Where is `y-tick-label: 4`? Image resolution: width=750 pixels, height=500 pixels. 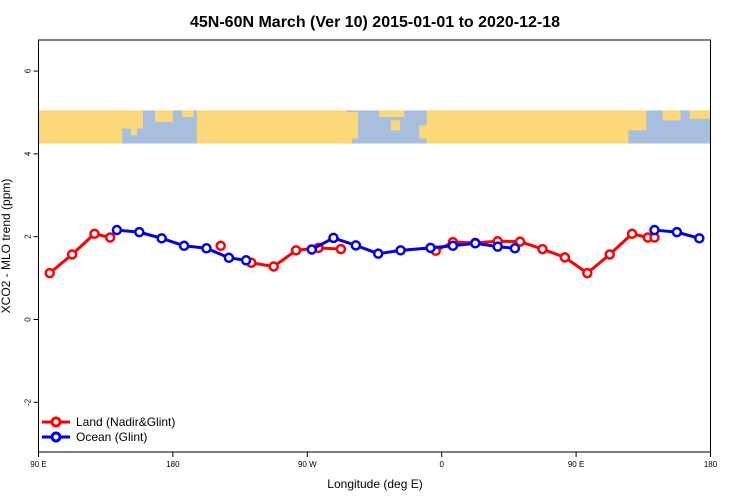 y-tick-label: 4 is located at coordinates (28, 153).